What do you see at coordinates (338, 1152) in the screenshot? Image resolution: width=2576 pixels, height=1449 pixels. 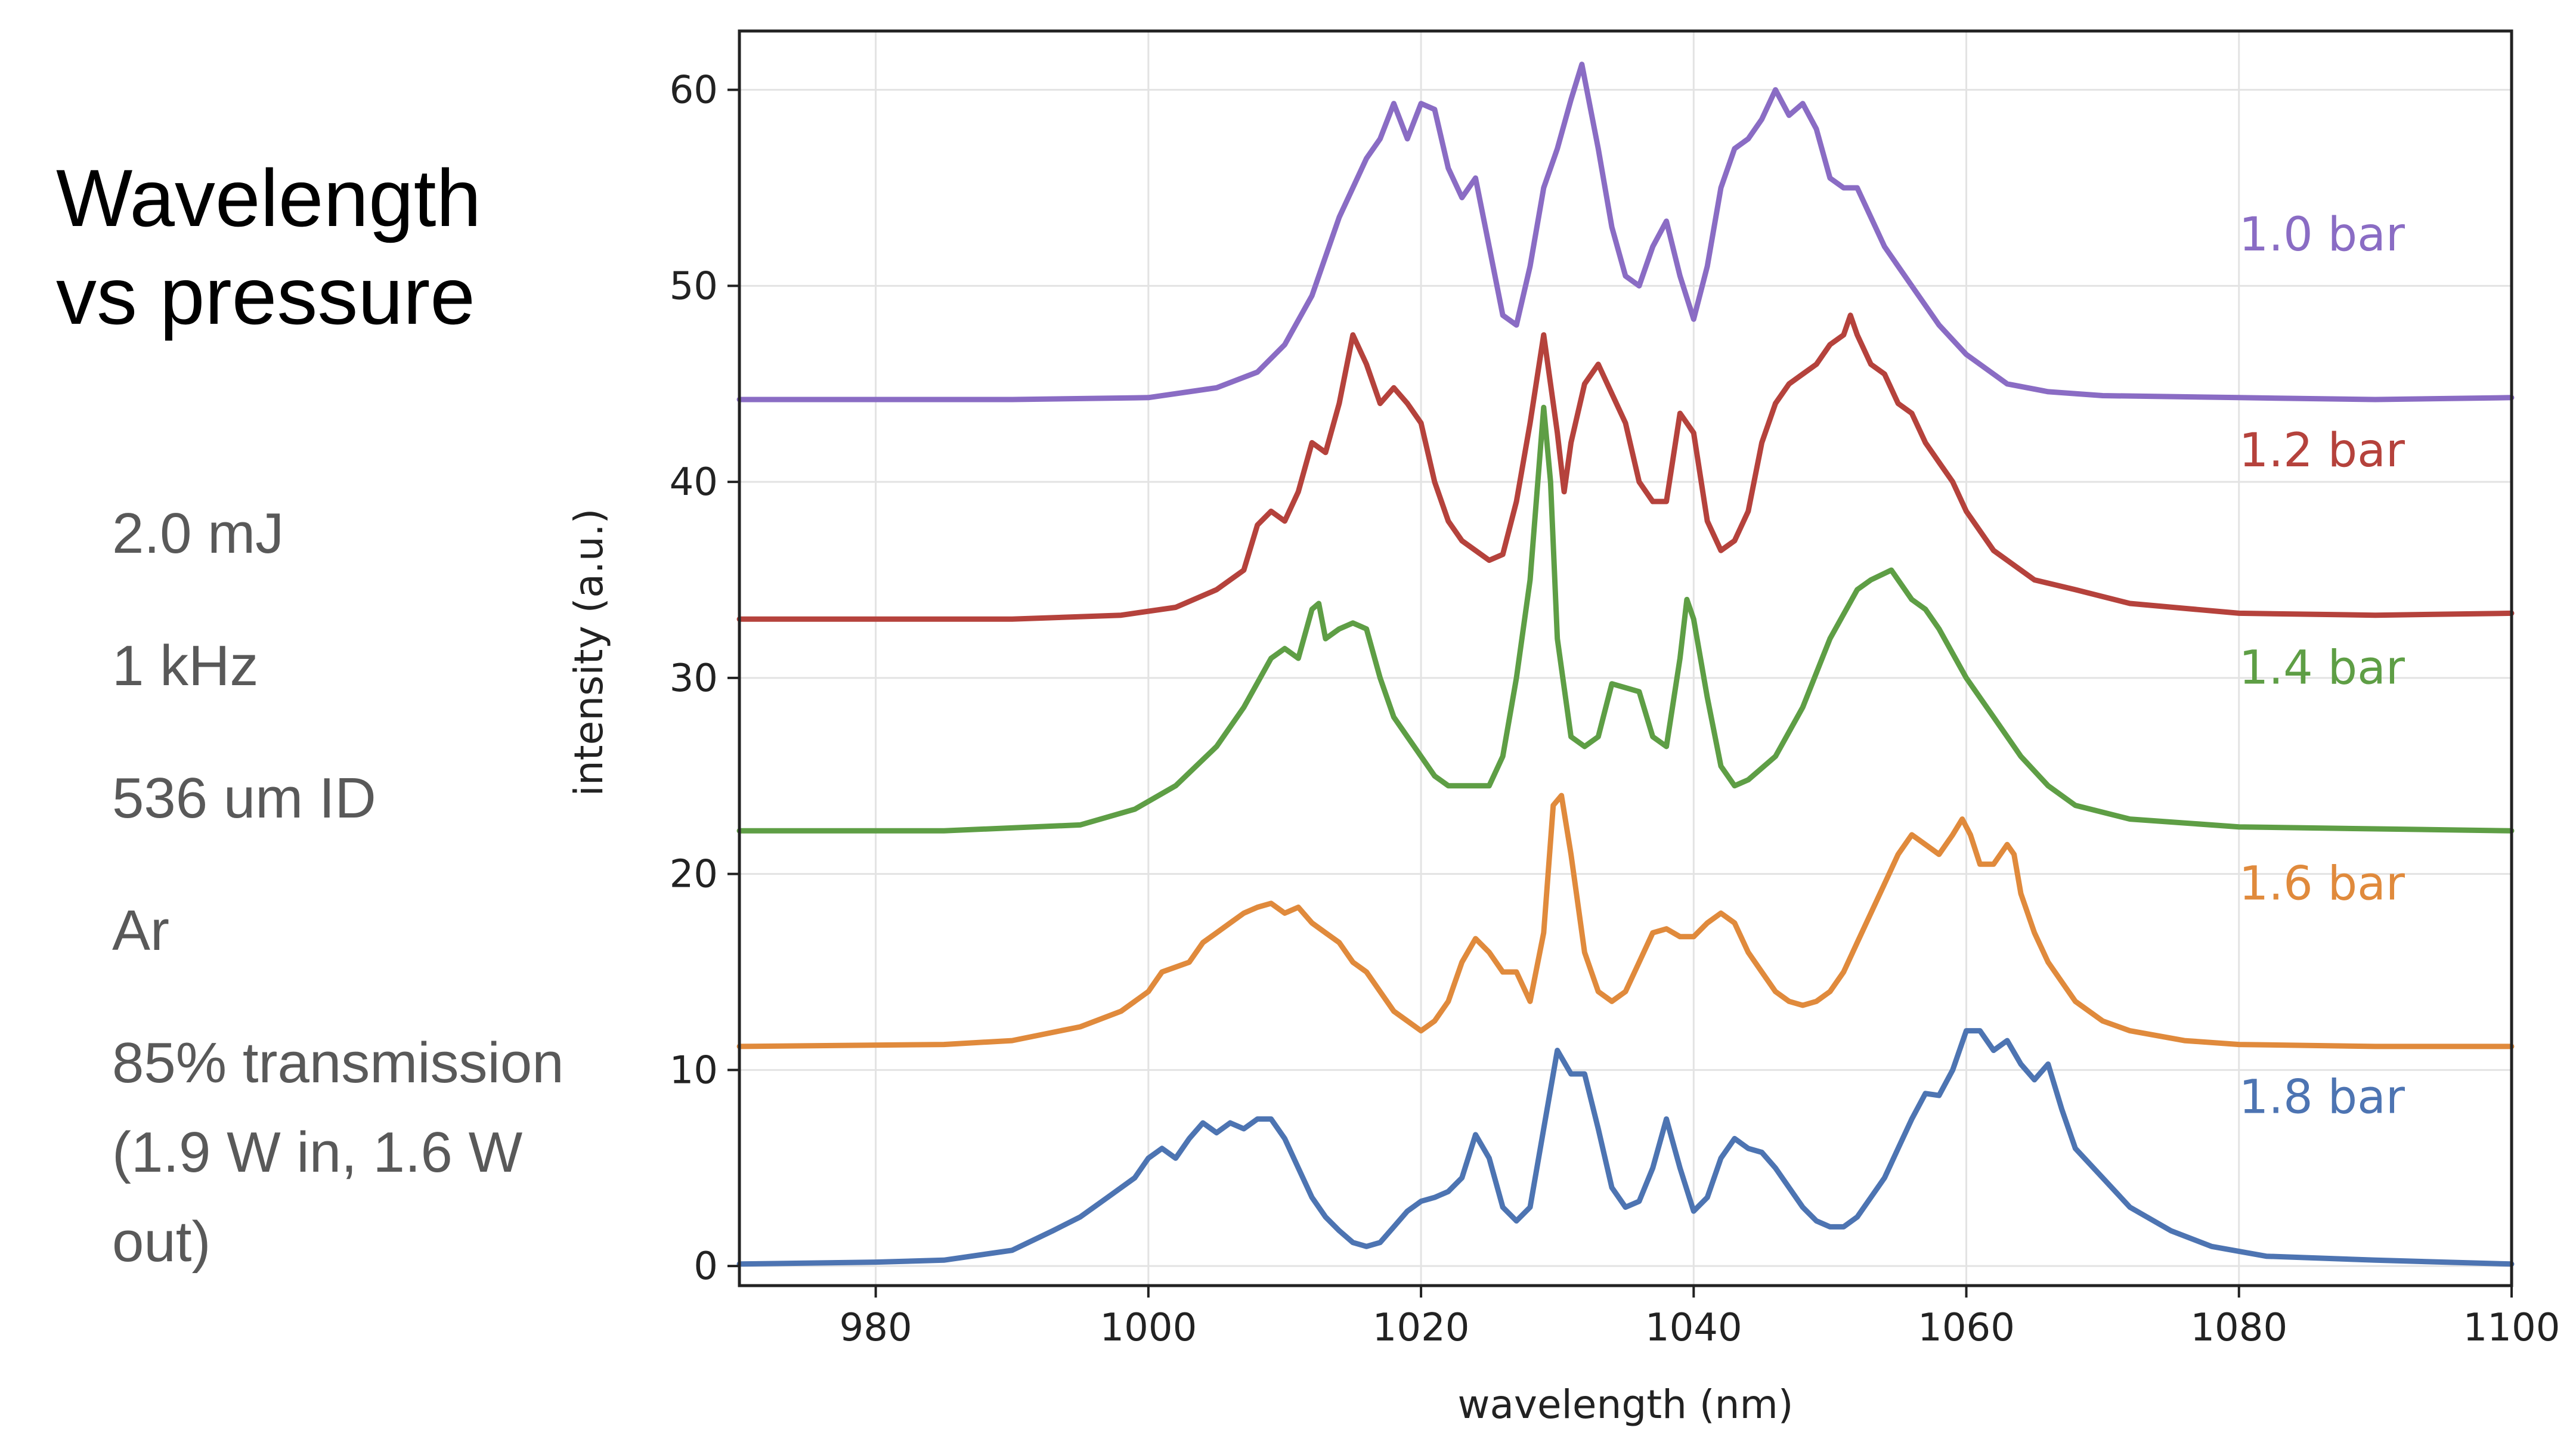 I see `note-transmission: 85% transmission (1.9 W in, 1.6 W out)` at bounding box center [338, 1152].